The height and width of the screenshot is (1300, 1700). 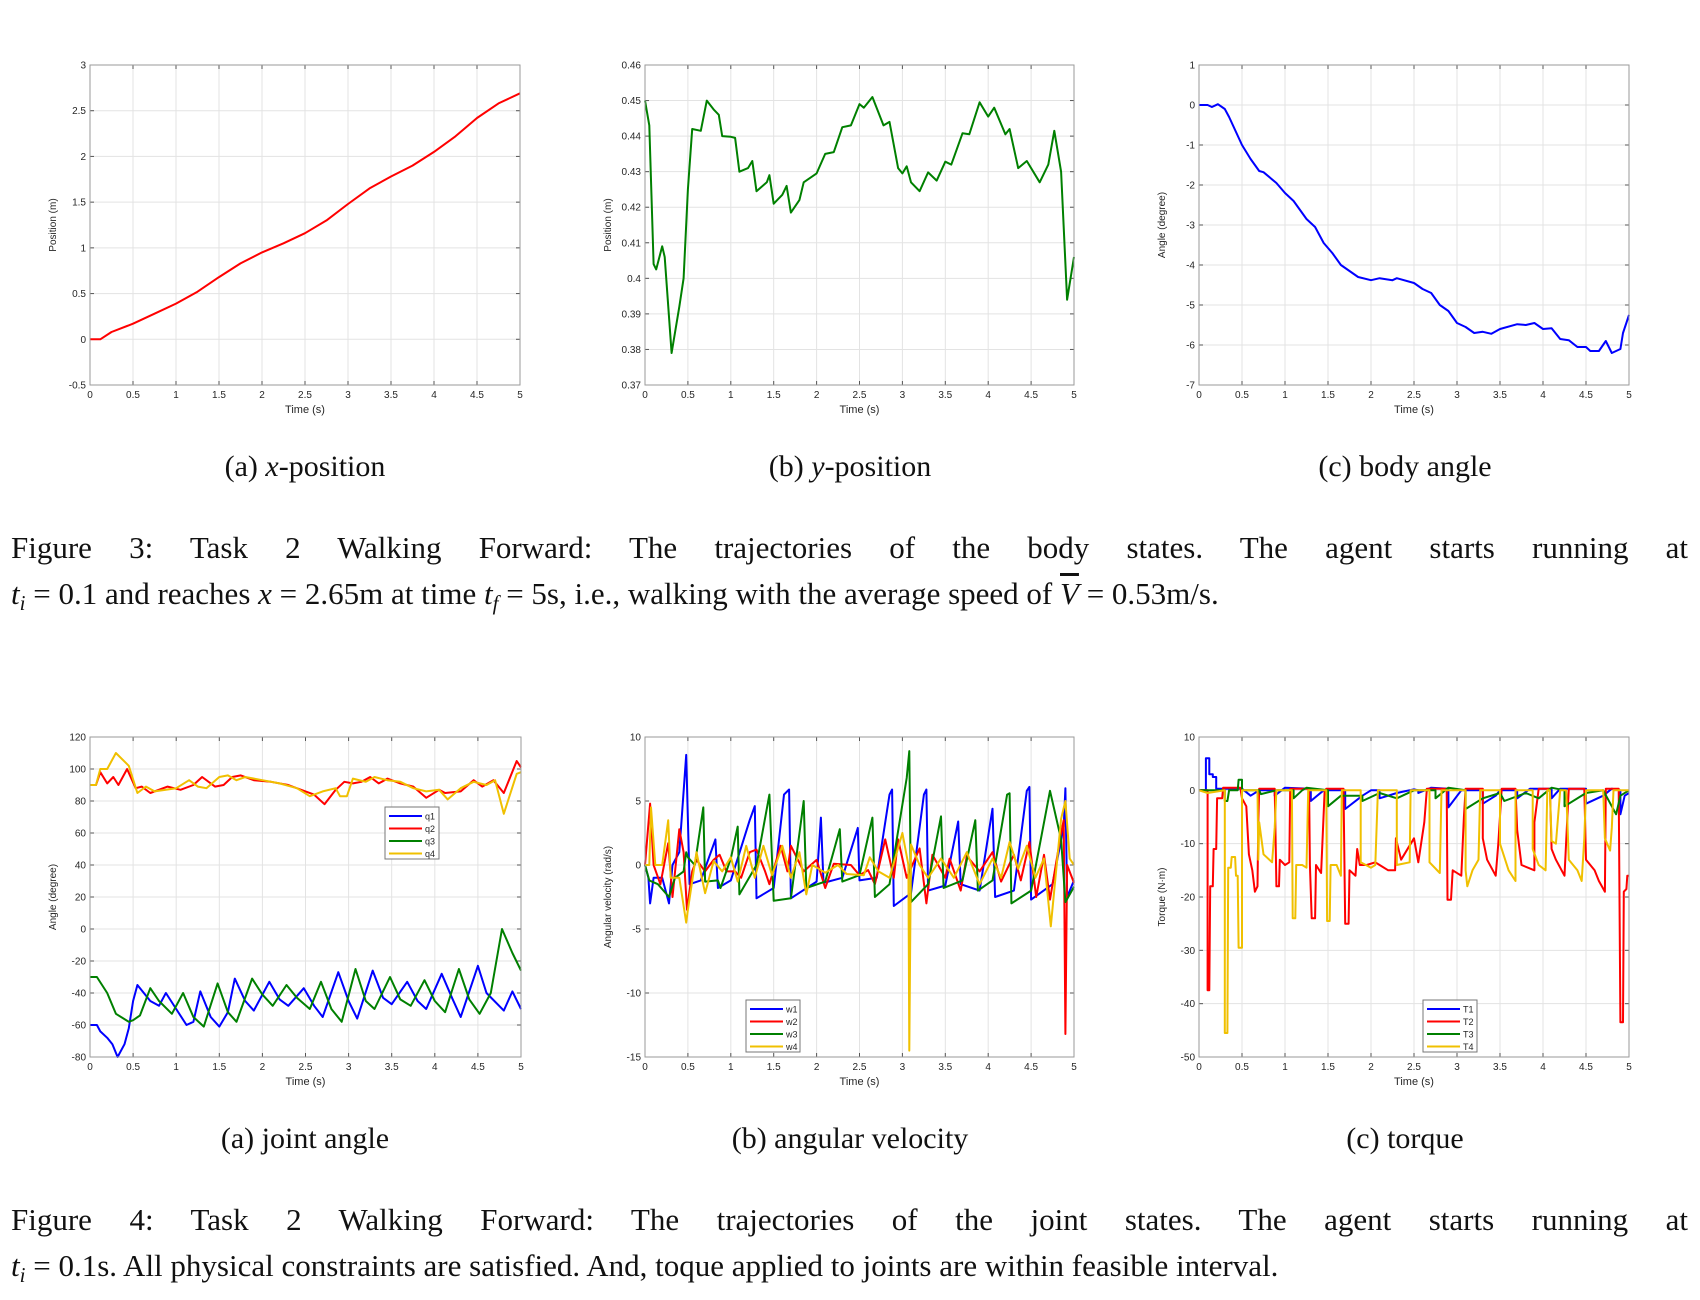 What do you see at coordinates (1468, 1035) in the screenshot?
I see `legend-label: T3` at bounding box center [1468, 1035].